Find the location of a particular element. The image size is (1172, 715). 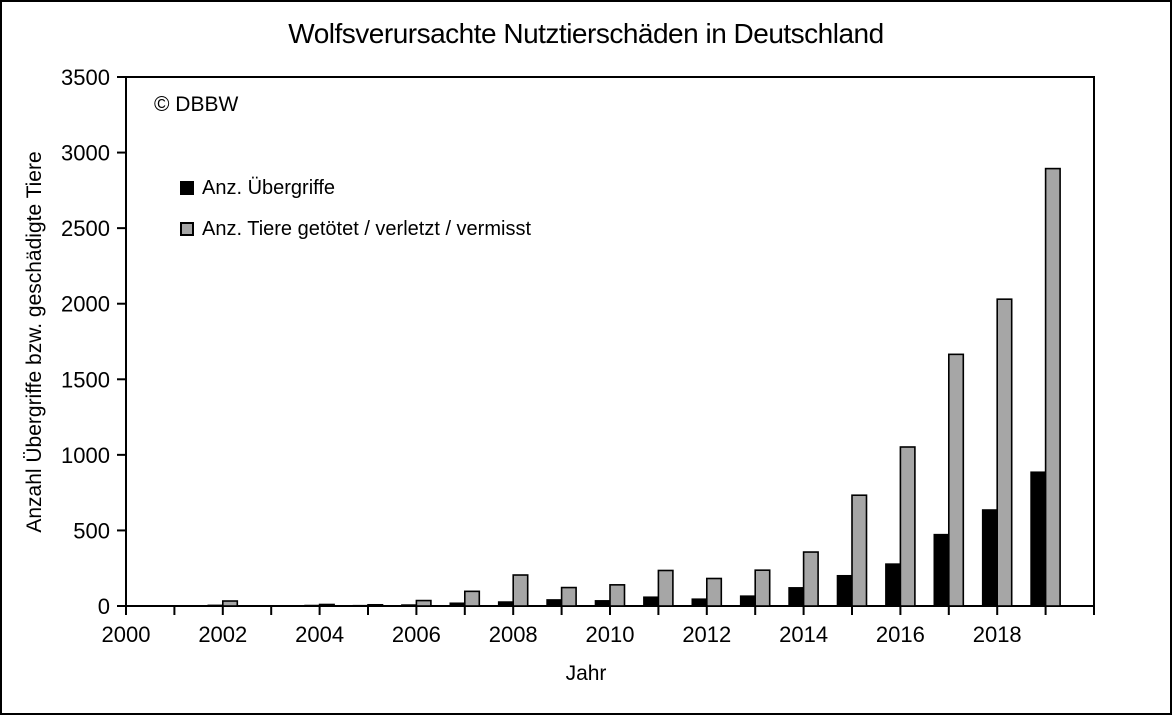

bar-uebergriffe-2018 is located at coordinates (990, 558).